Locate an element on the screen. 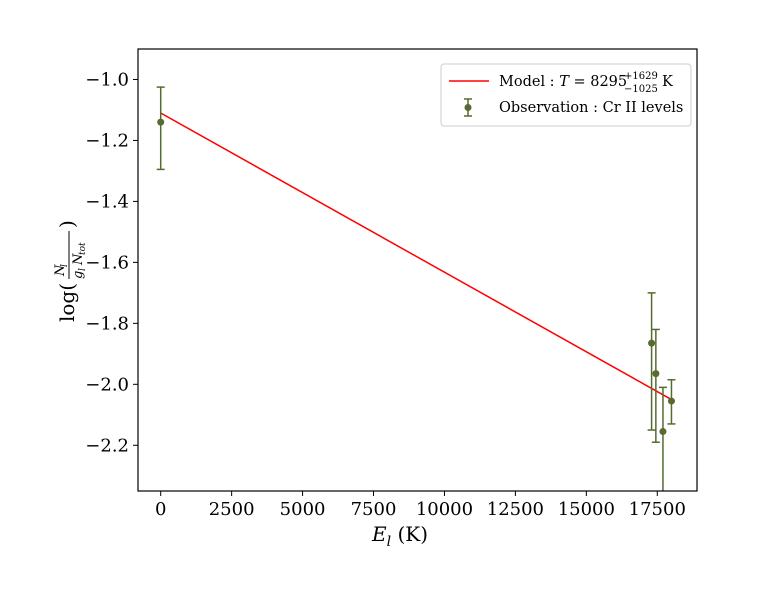  svg-text: tot is located at coordinates (83, 248).